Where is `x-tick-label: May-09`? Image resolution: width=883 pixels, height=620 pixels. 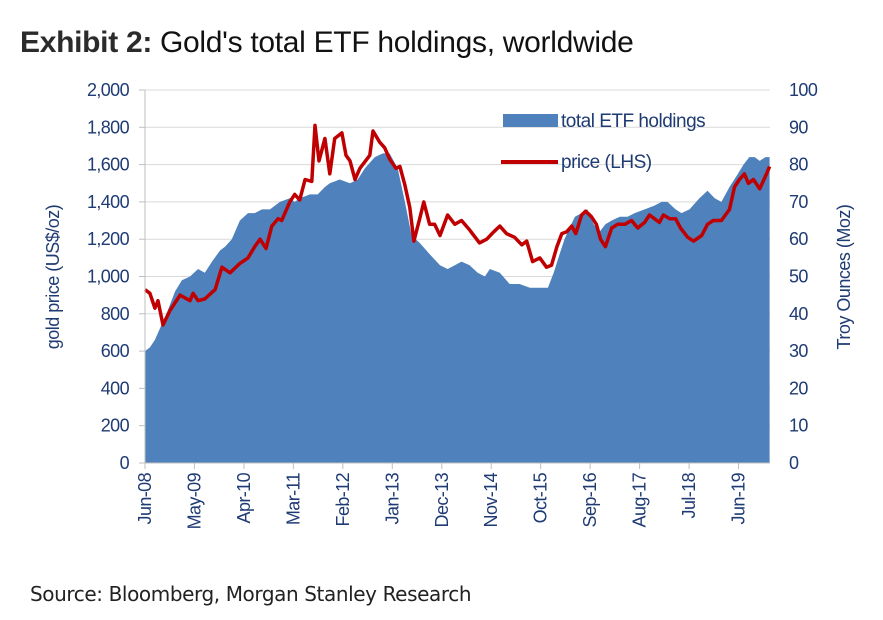
x-tick-label: May-09 is located at coordinates (194, 500).